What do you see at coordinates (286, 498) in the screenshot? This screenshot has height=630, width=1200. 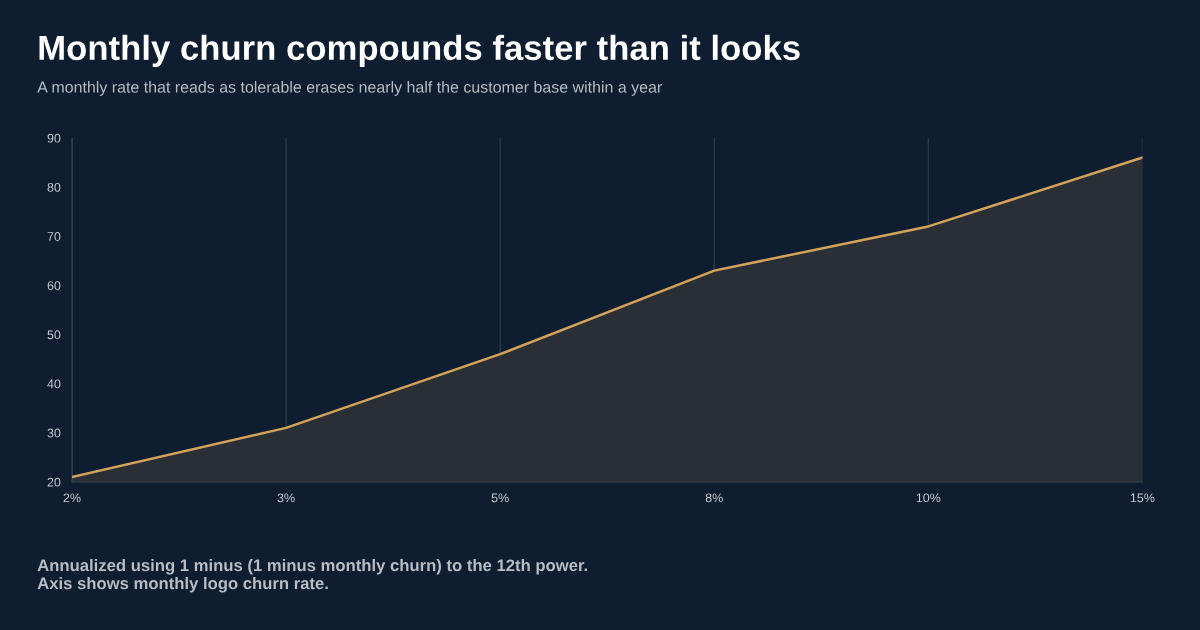 I see `x-tick-label: 3%` at bounding box center [286, 498].